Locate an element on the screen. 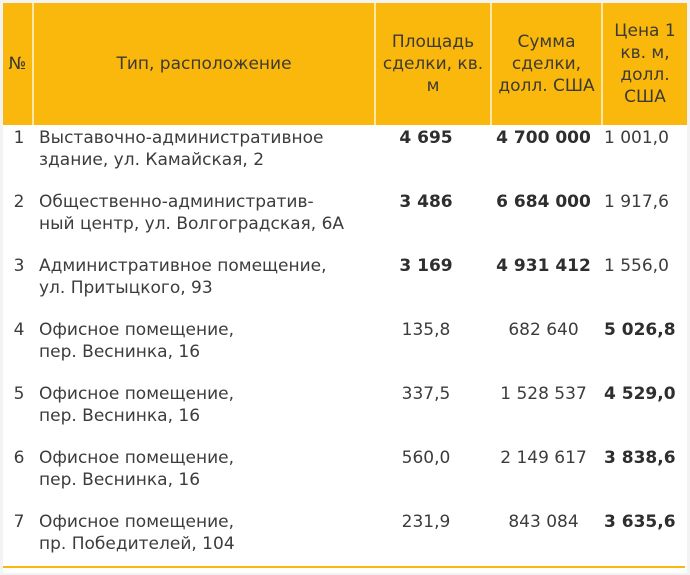 The height and width of the screenshot is (575, 690). cell-num: 7 is located at coordinates (19, 522).